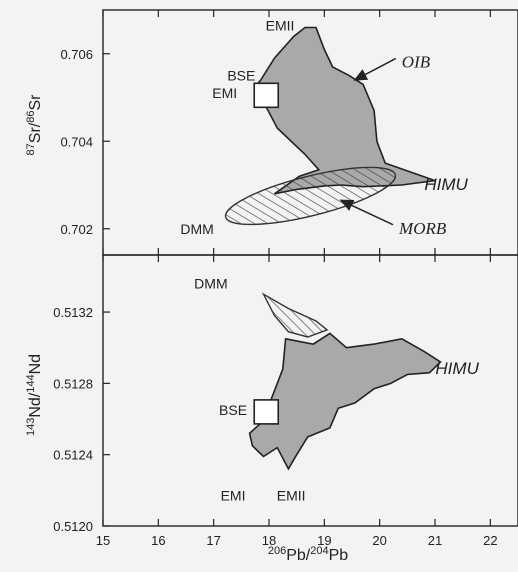  What do you see at coordinates (76, 54) in the screenshot?
I see `sr-y-tick-label: 0.706` at bounding box center [76, 54].